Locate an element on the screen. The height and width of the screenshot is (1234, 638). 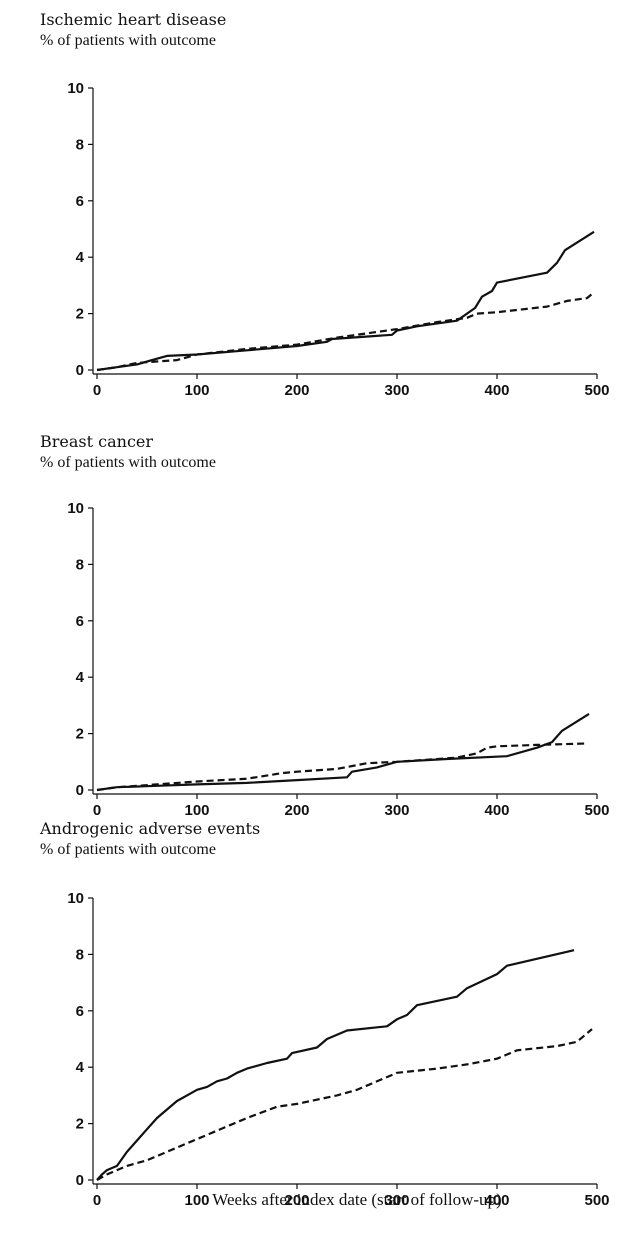
panel-1-title: Ischemic heart disease is located at coordinates (133, 19).